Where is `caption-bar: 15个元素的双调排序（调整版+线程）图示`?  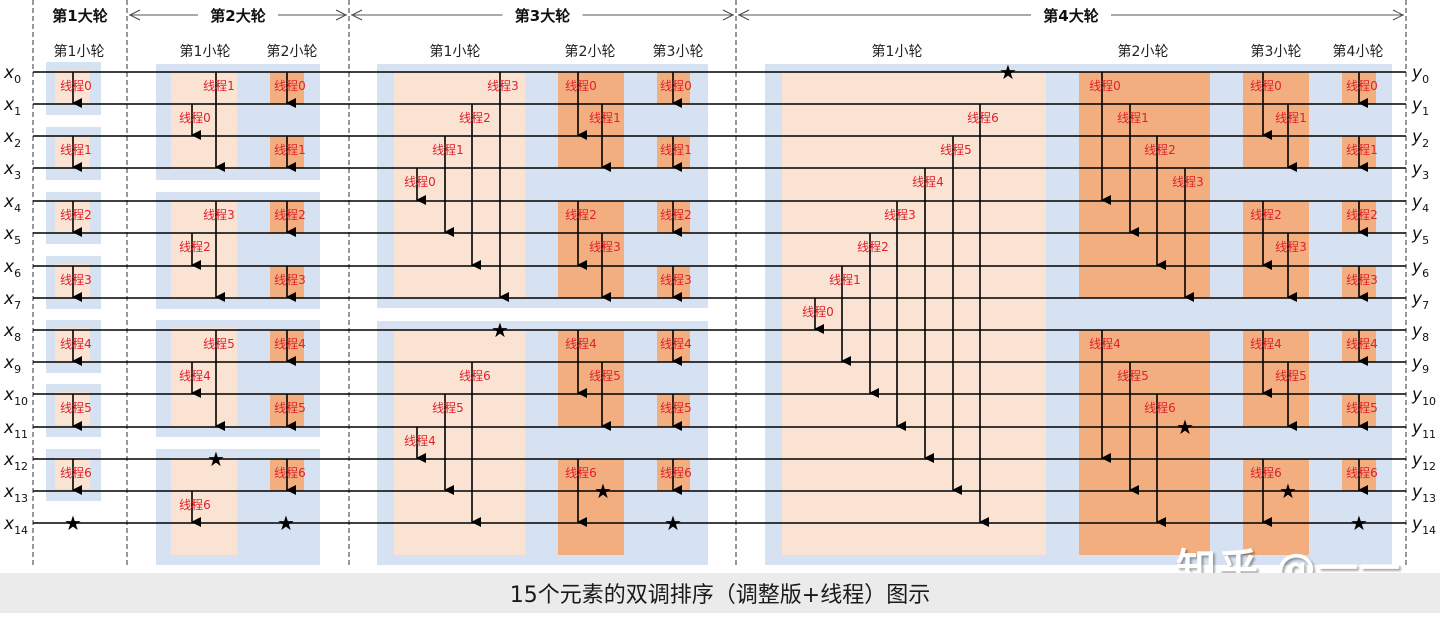 caption-bar: 15个元素的双调排序（调整版+线程）图示 is located at coordinates (720, 593).